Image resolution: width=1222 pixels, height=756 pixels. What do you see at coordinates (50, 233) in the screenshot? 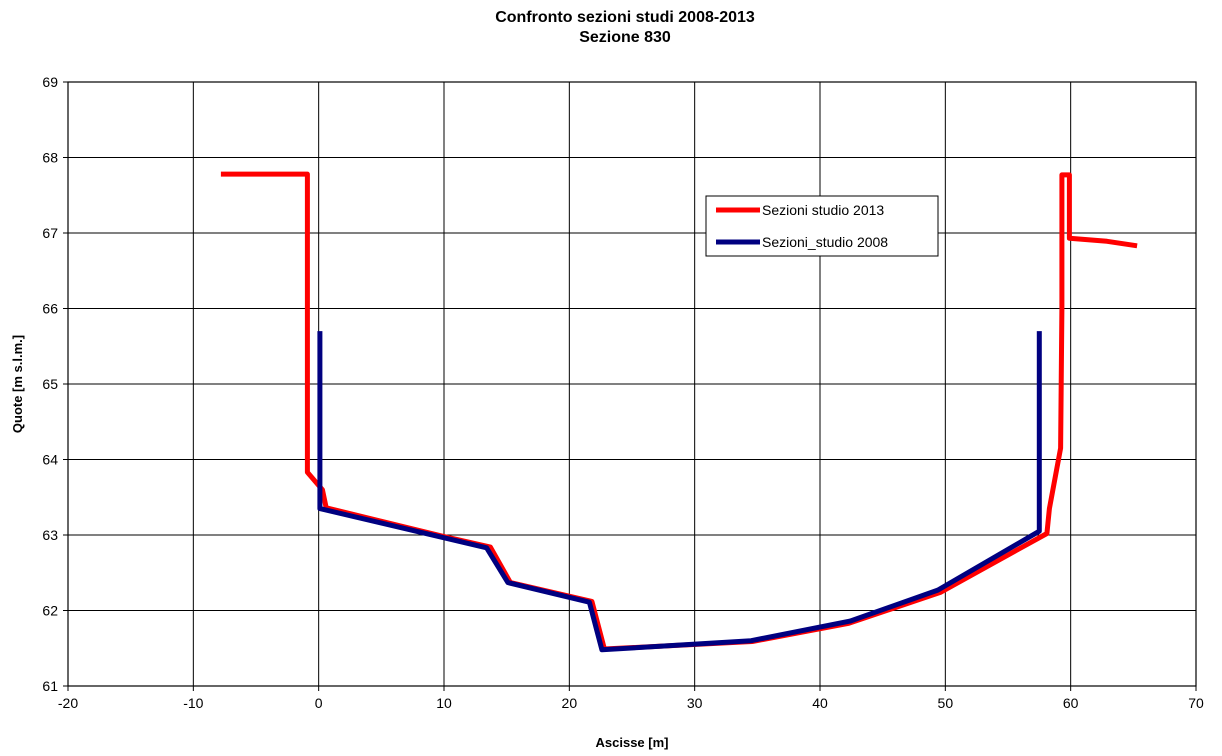
I see `y-tick-label: 67` at bounding box center [50, 233].